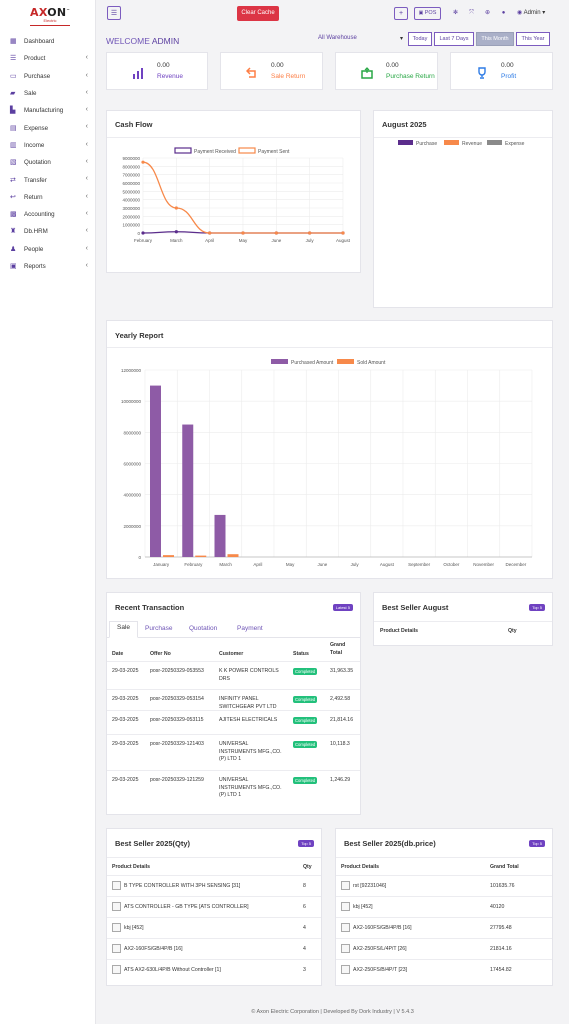  Describe the element at coordinates (306, 843) in the screenshot. I see `top-badge: Top 5` at that location.